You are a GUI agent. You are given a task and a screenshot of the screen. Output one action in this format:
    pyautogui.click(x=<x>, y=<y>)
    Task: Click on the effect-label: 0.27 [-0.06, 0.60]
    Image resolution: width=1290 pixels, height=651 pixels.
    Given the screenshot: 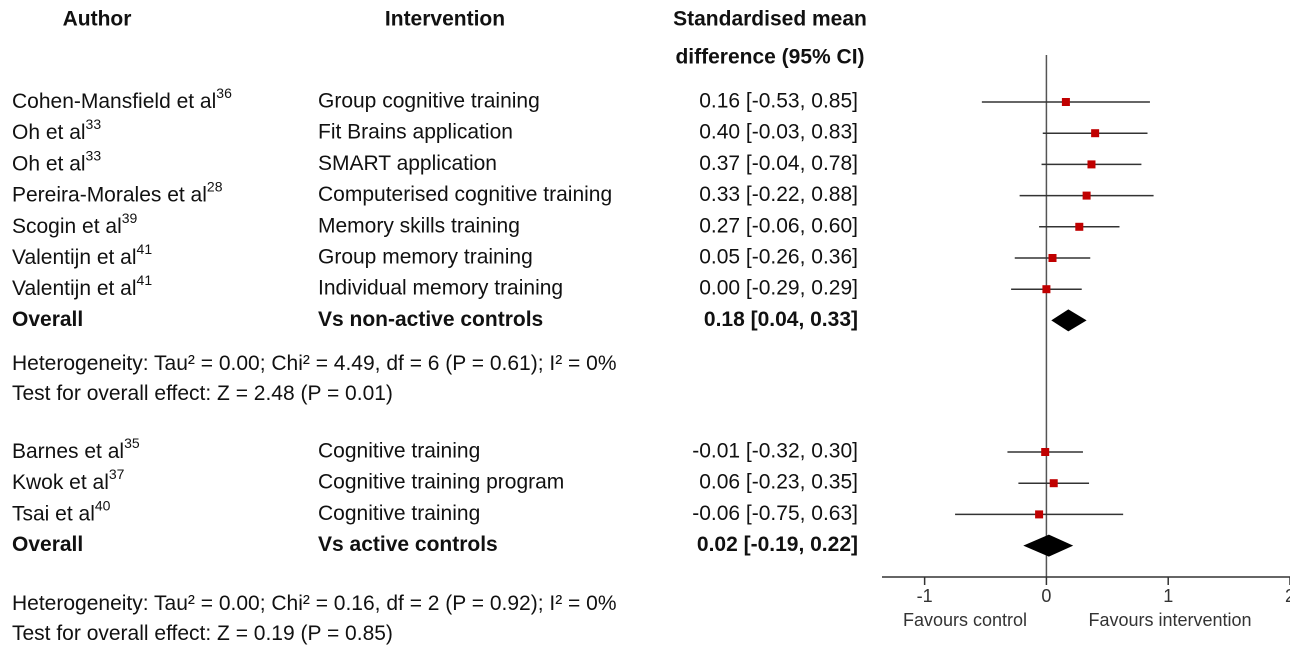 What is the action you would take?
    pyautogui.click(x=778, y=225)
    